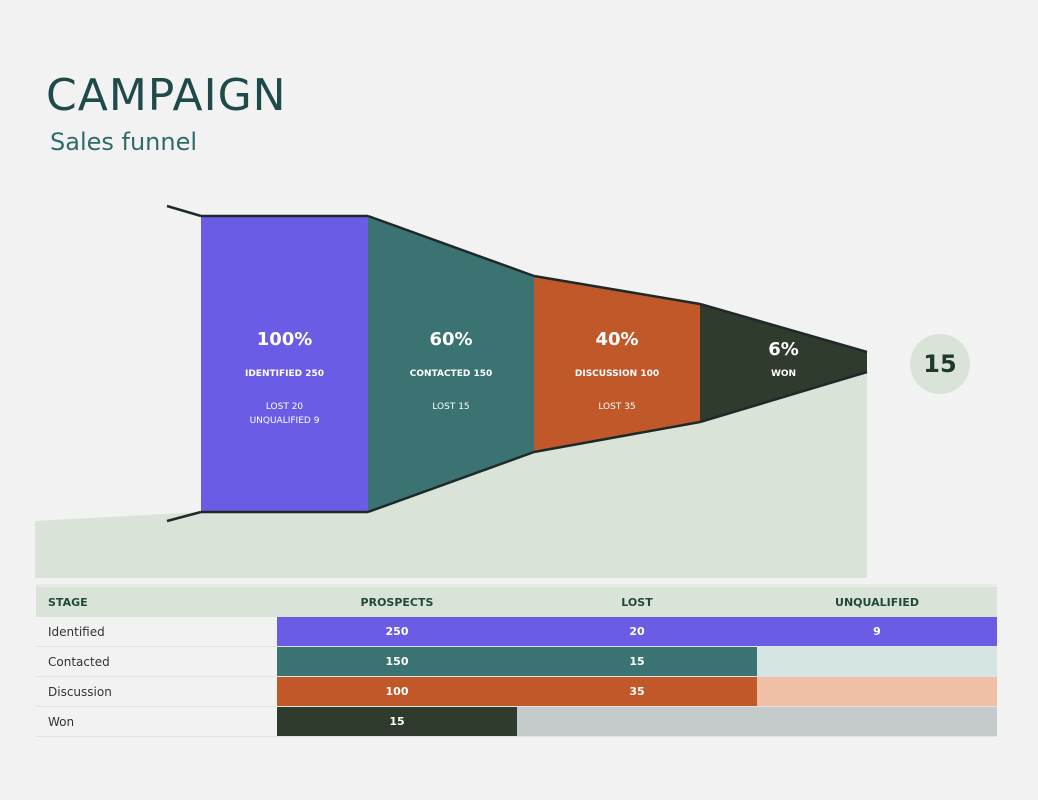 The height and width of the screenshot is (800, 1038). Describe the element at coordinates (451, 374) in the screenshot. I see `funnel-stage-label: CONTACTED 150` at that location.